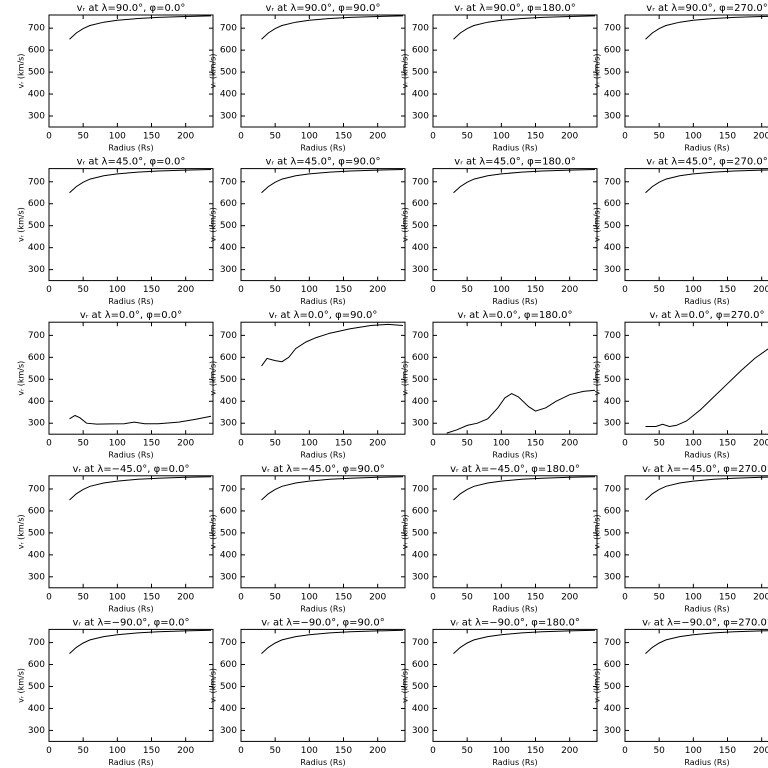  What do you see at coordinates (131, 162) in the screenshot?
I see `chart-title: vᵣ at λ=45.0°, φ=0.0°` at bounding box center [131, 162].